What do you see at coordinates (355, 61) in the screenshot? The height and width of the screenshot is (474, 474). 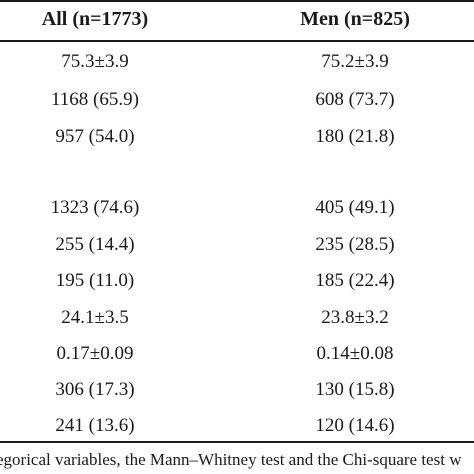 I see `cell-men-row-1: 75.2±3.9` at bounding box center [355, 61].